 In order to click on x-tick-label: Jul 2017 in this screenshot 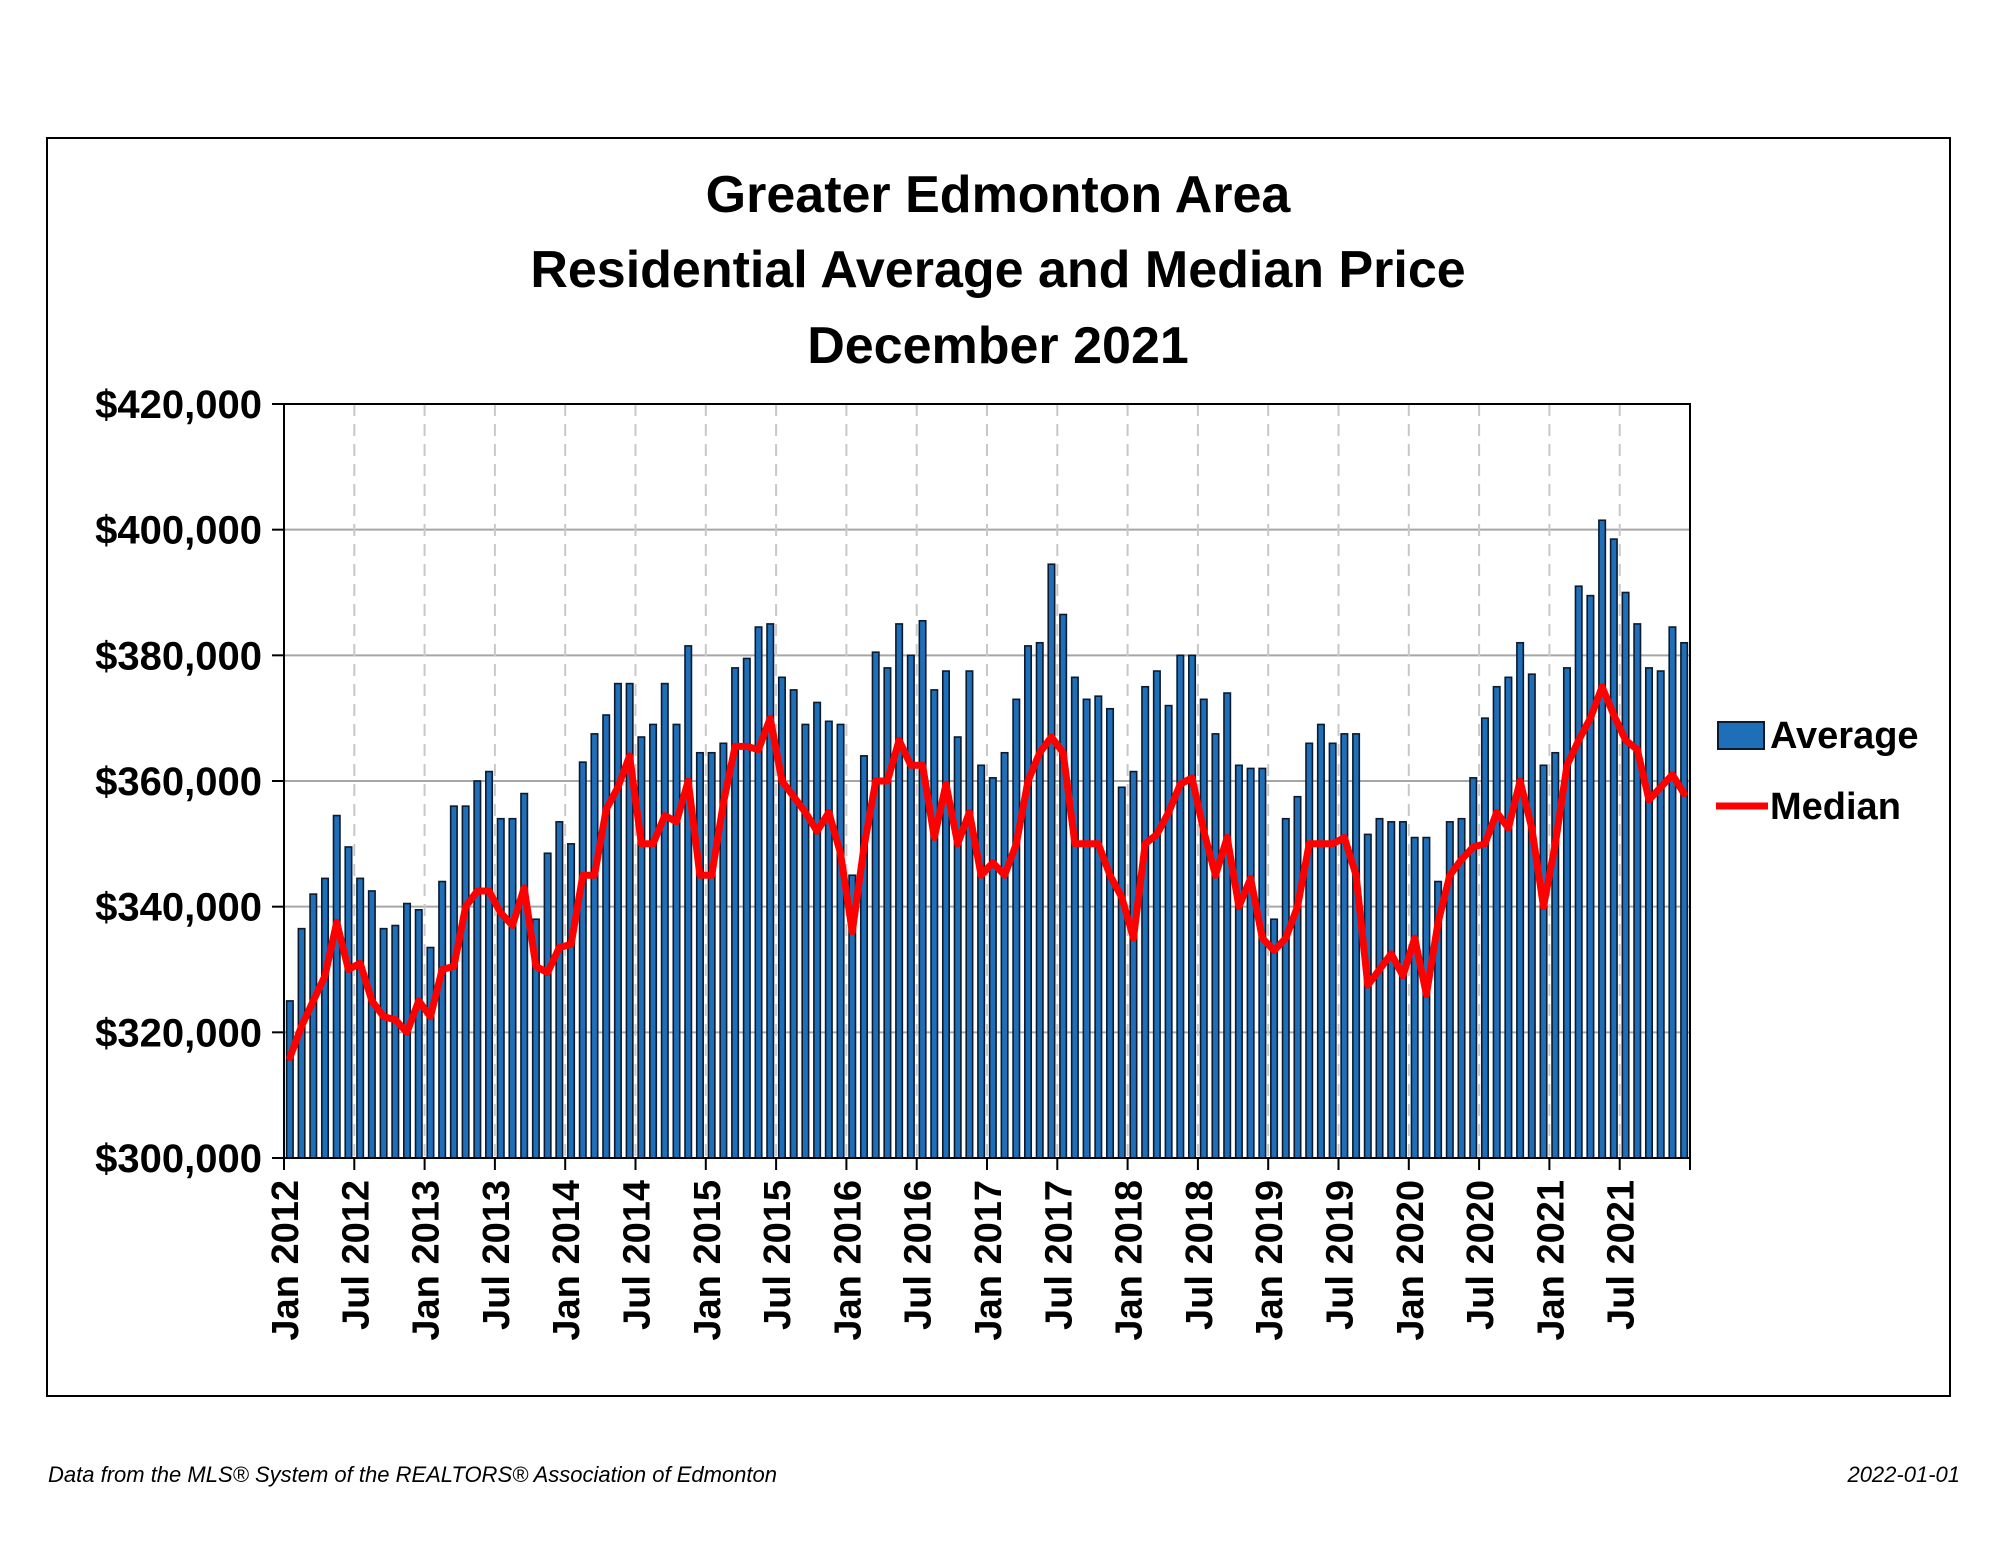, I will do `click(1059, 1255)`.